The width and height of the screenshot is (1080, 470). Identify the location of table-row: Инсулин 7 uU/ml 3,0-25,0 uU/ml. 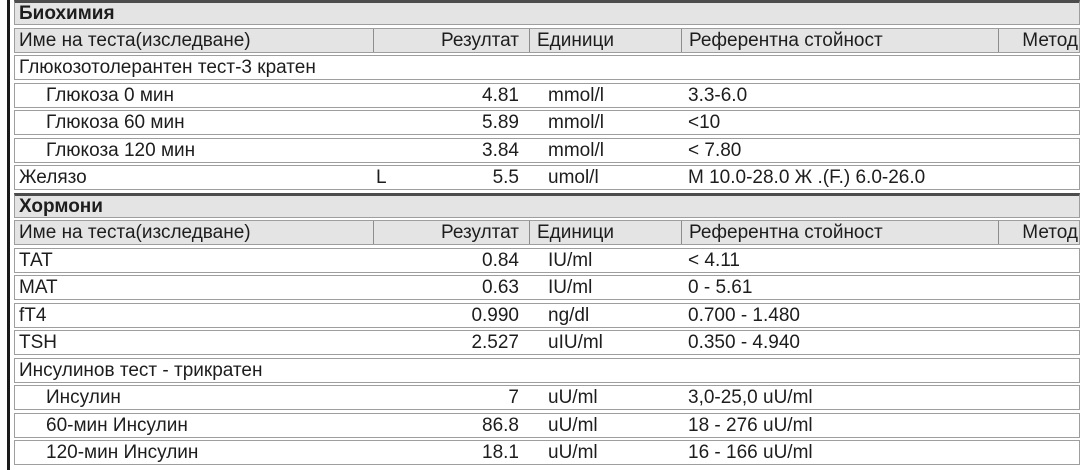
(547, 397).